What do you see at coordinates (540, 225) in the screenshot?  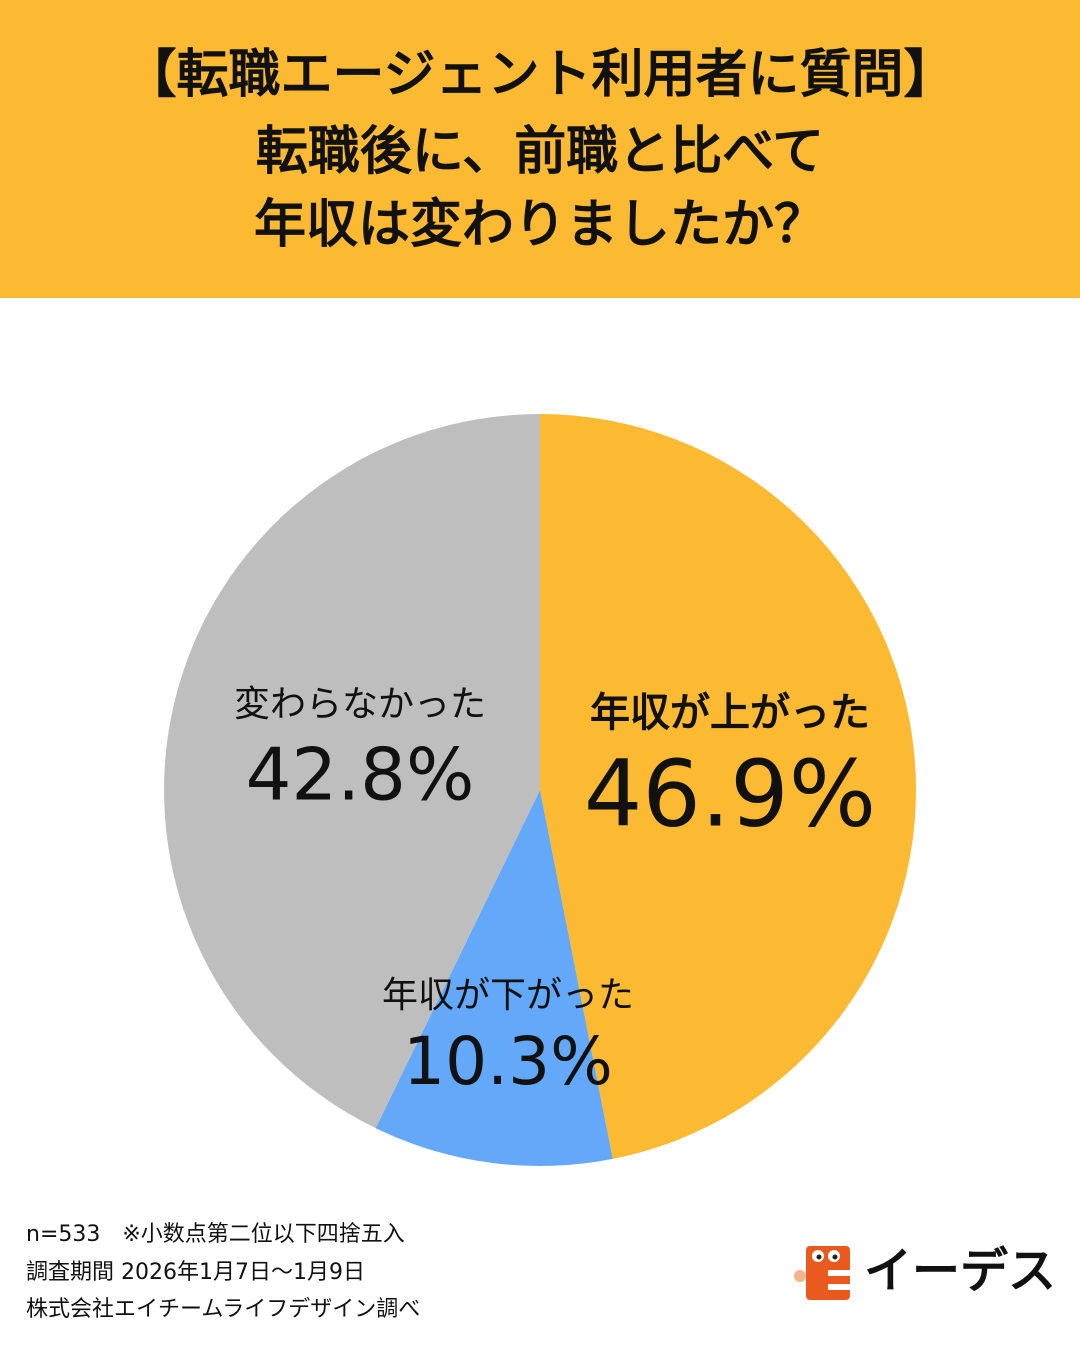 I see `title-line: 年収は変わりましたか？` at bounding box center [540, 225].